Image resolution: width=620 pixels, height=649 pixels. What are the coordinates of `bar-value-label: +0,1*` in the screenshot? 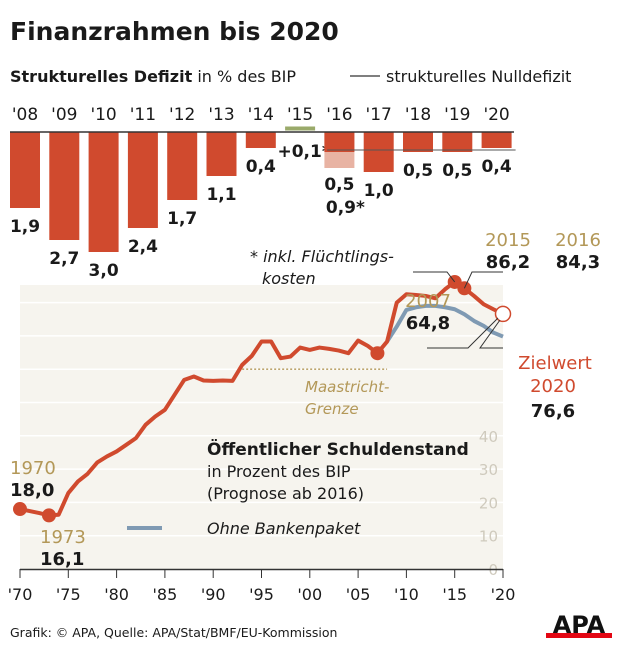 It's located at (303, 152).